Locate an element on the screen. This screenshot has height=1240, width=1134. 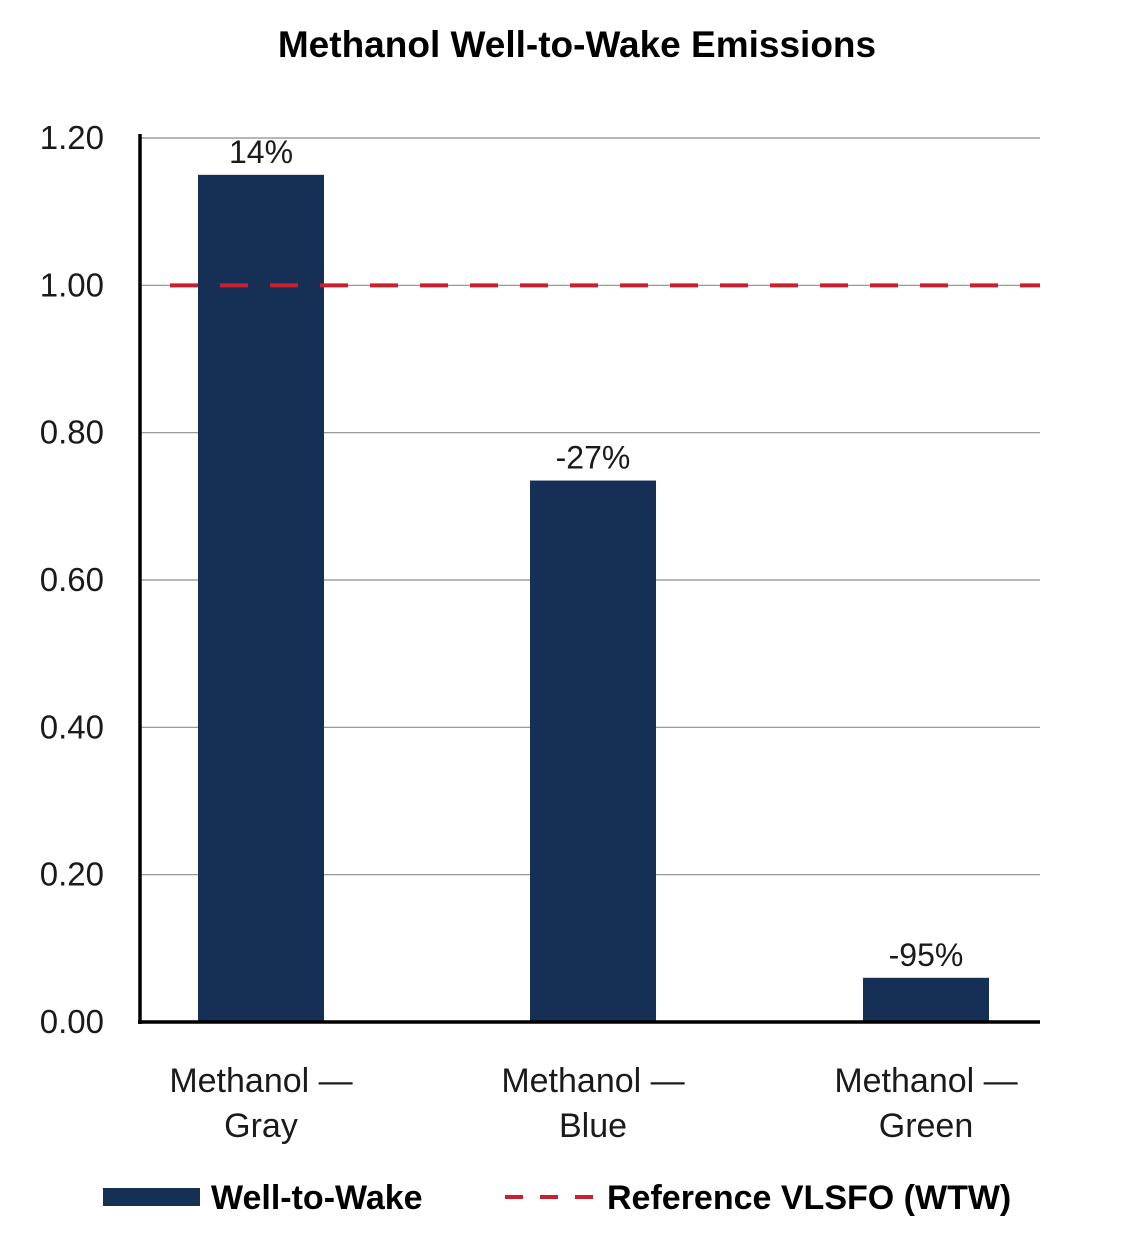
y-tick-label: 0.80 is located at coordinates (72, 432).